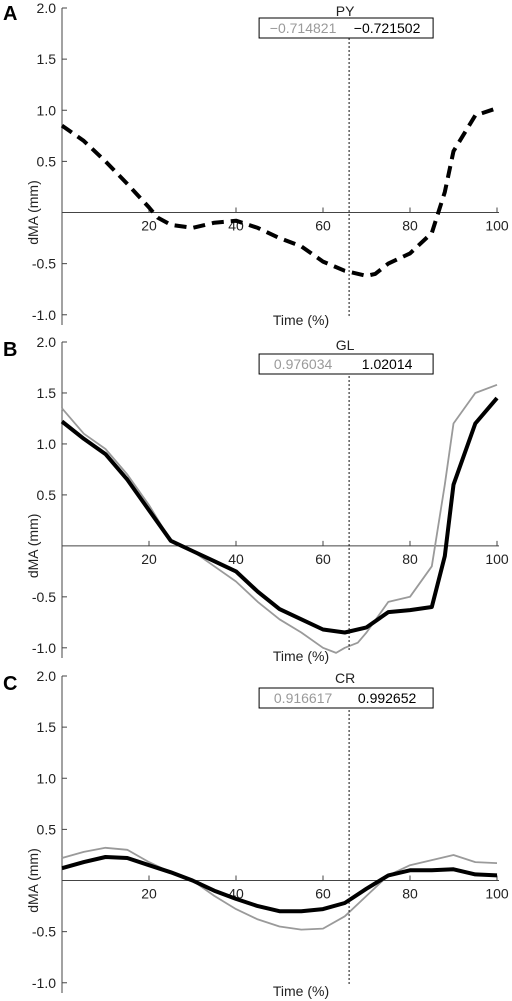 The height and width of the screenshot is (1001, 512). I want to click on value-legend: −0.714821 −0.721502, so click(346, 28).